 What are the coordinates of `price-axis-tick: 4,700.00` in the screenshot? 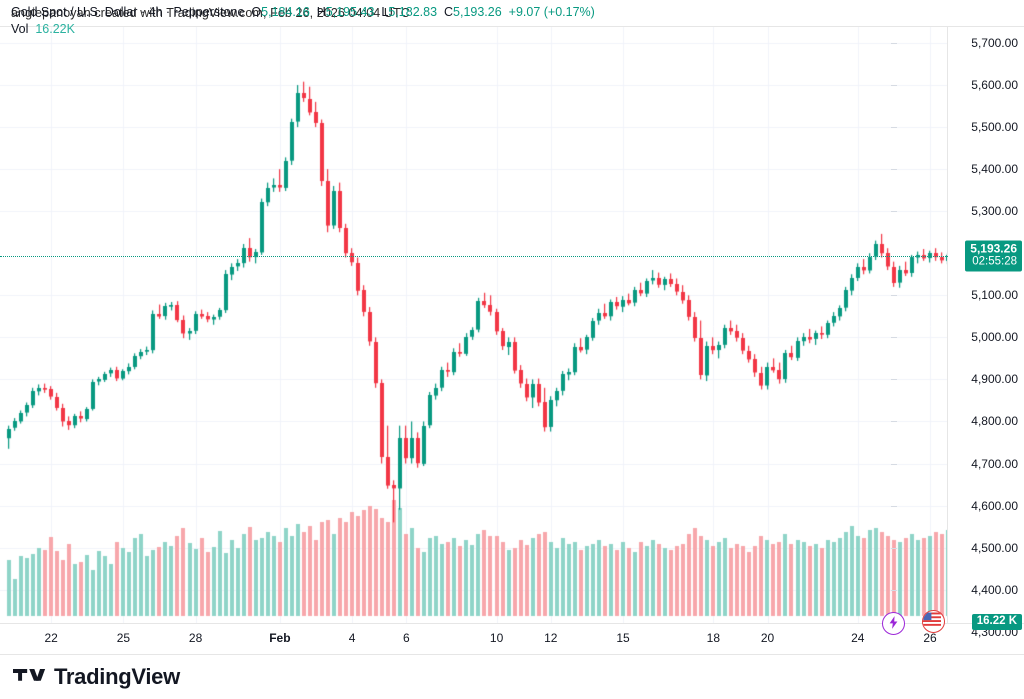 It's located at (954, 464).